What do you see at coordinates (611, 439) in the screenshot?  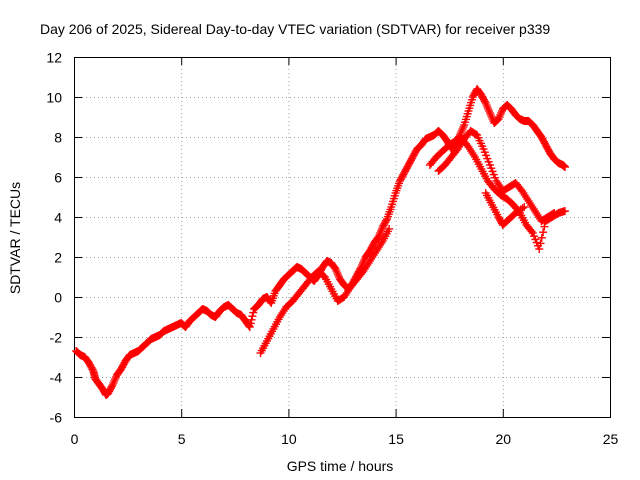 I see `x-tick-label: 25` at bounding box center [611, 439].